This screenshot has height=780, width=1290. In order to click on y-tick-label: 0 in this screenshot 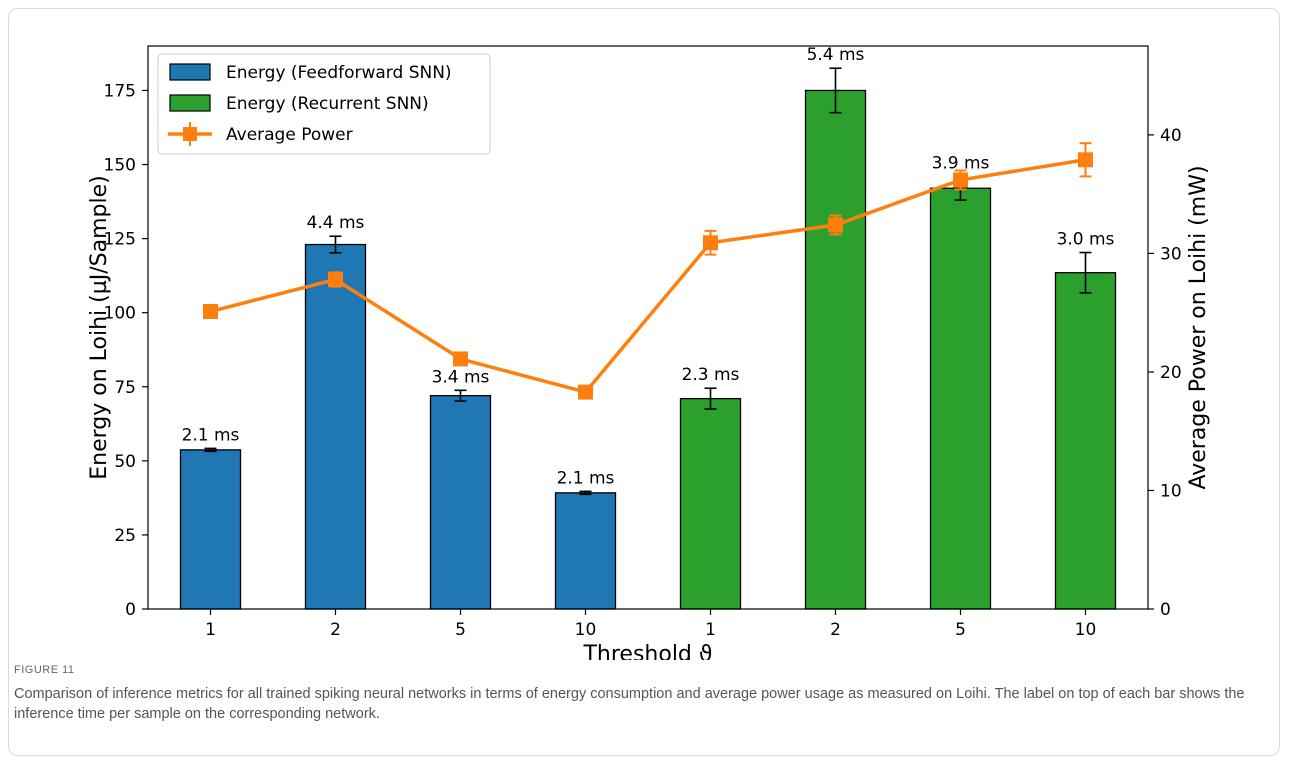, I will do `click(130, 610)`.